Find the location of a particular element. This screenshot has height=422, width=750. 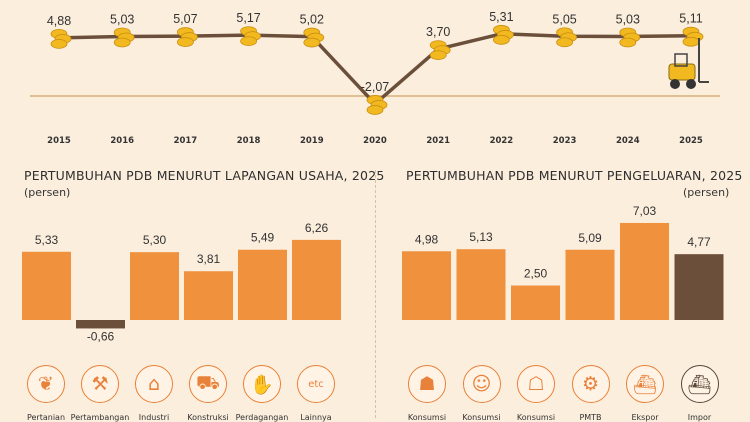

bar-value-label: 5,13 is located at coordinates (481, 237).